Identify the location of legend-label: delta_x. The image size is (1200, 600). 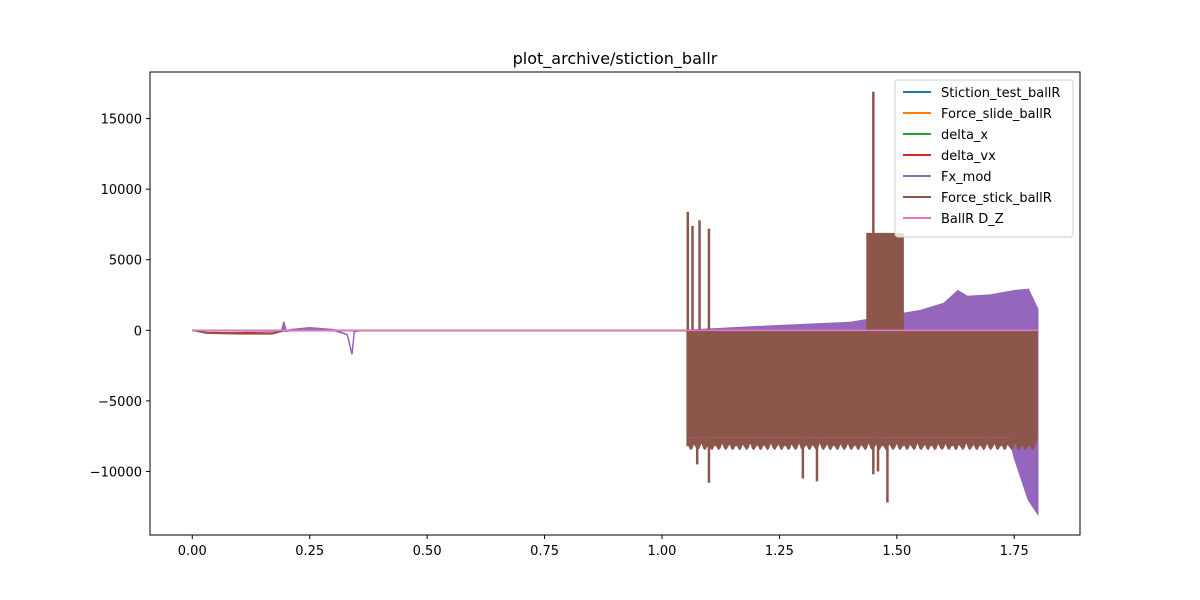
(964, 135).